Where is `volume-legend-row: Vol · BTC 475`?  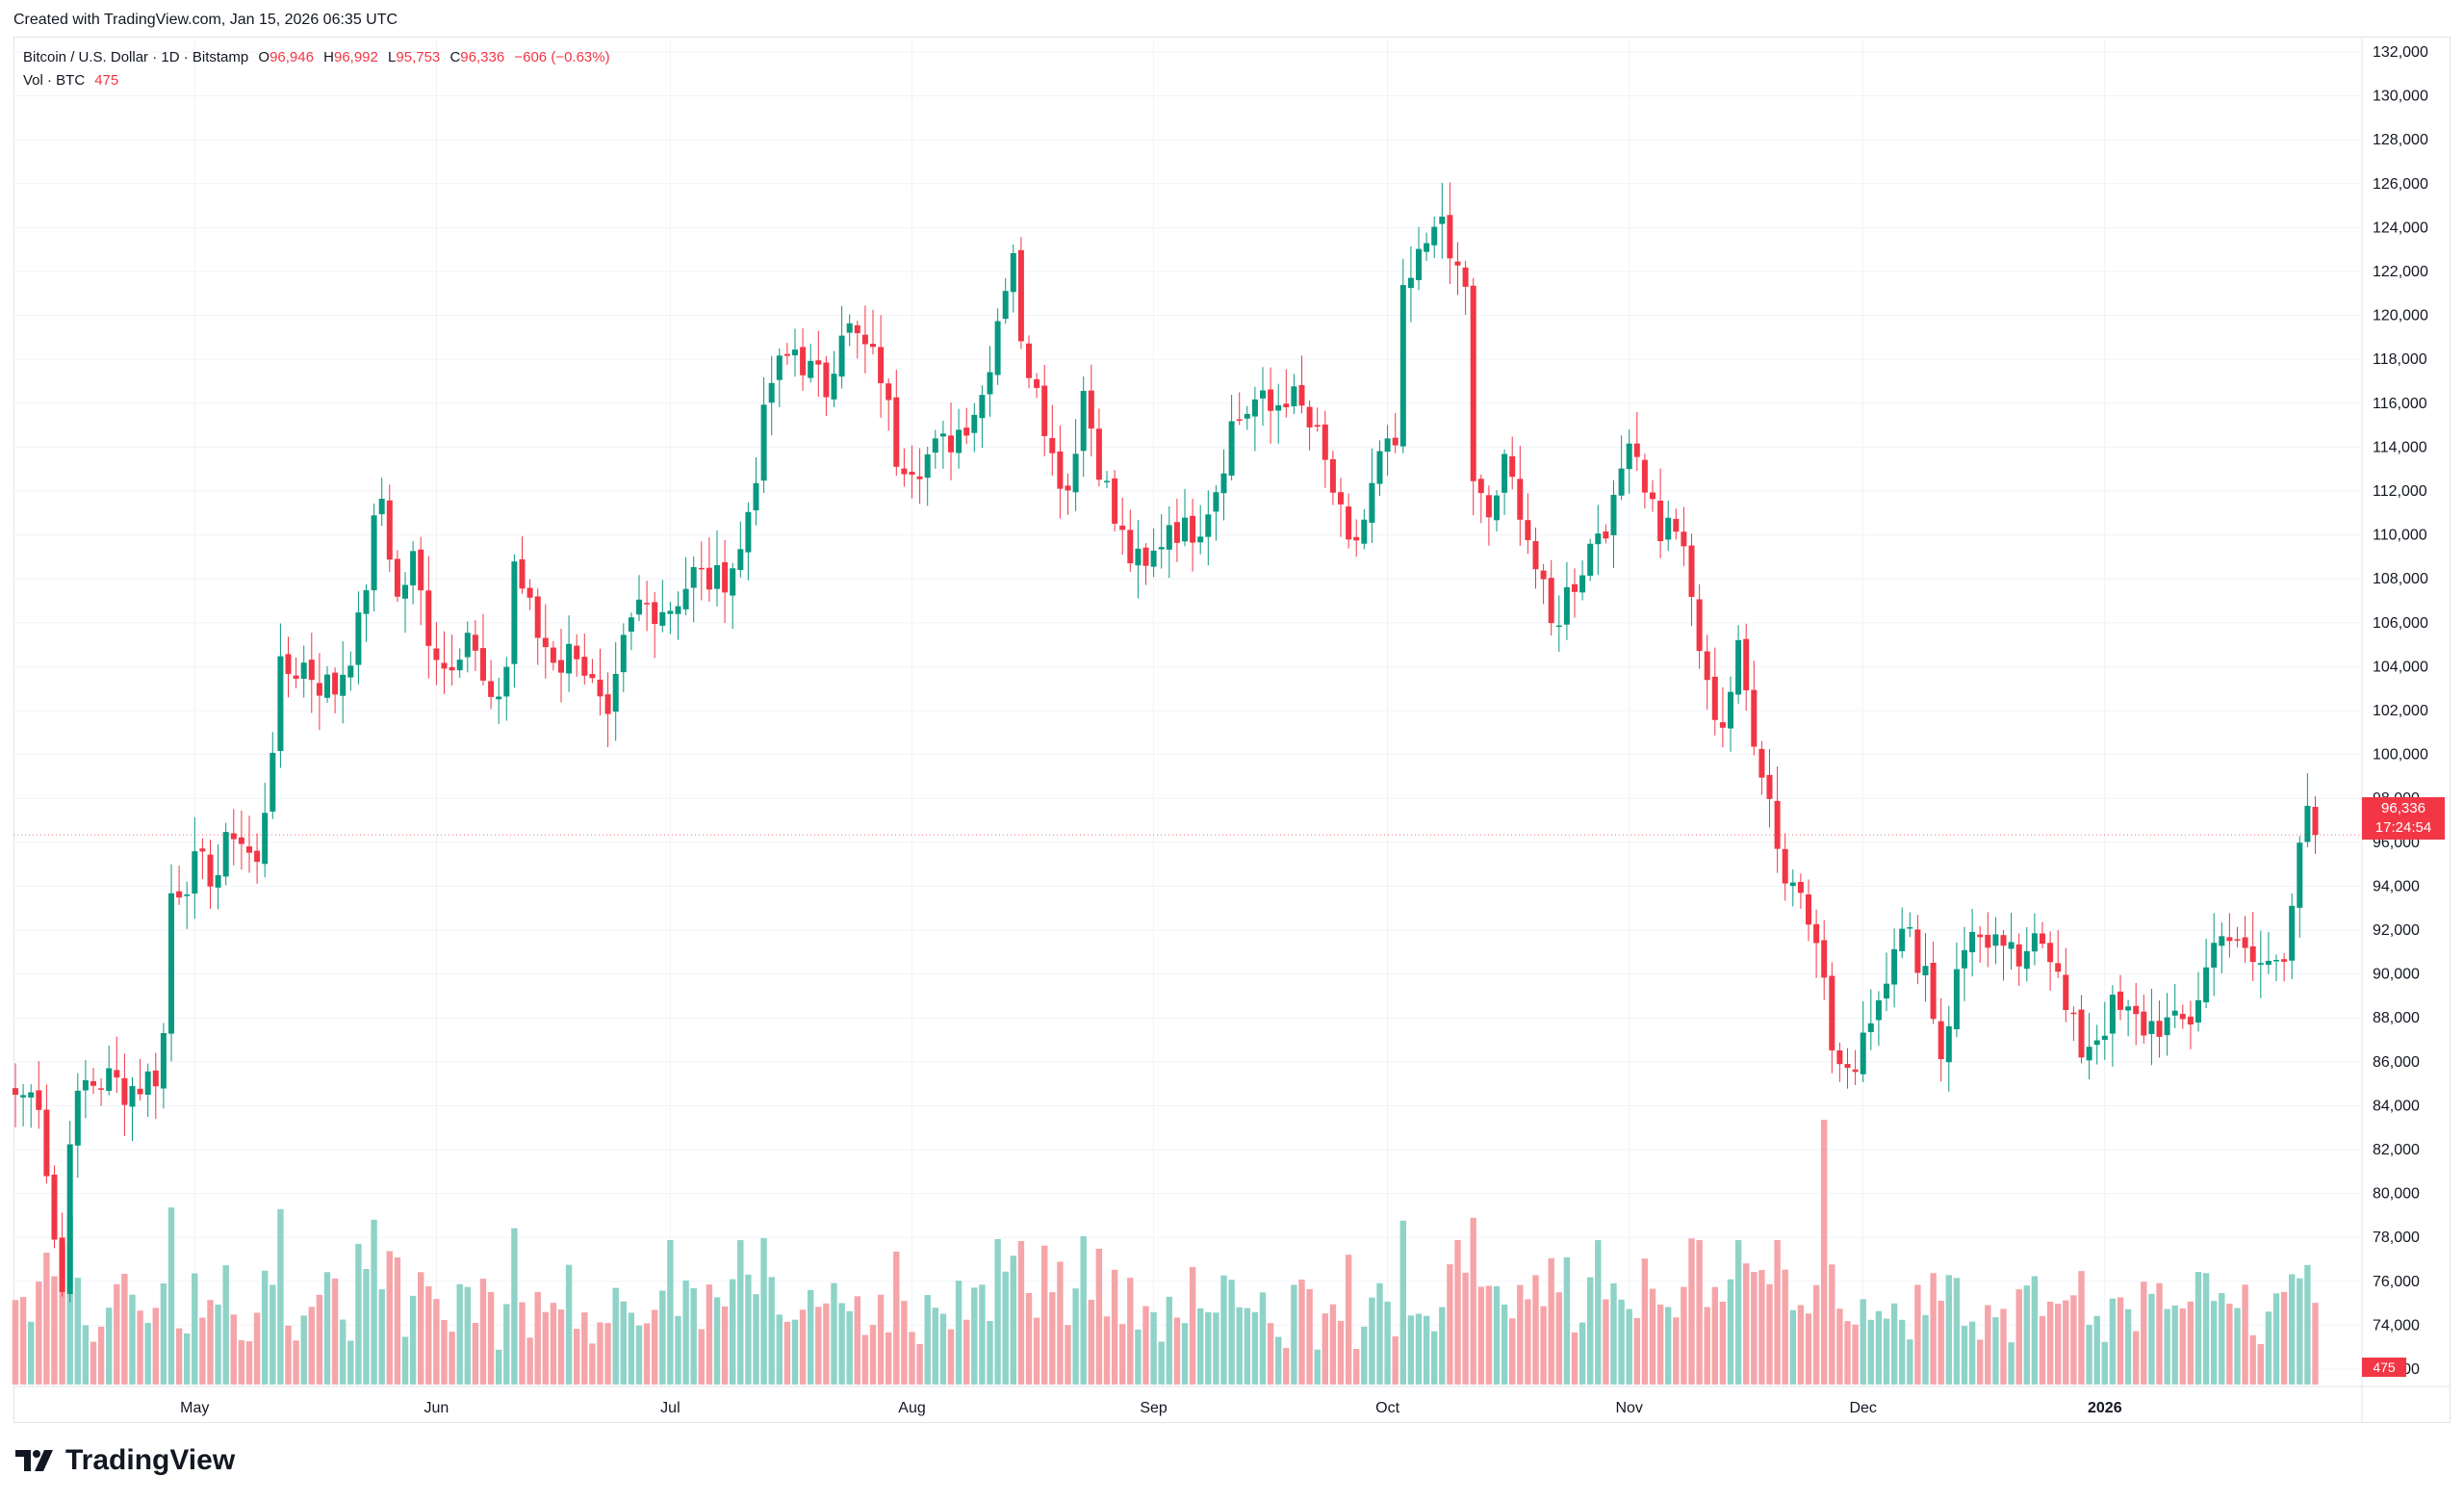
volume-legend-row: Vol · BTC 475 is located at coordinates (316, 80).